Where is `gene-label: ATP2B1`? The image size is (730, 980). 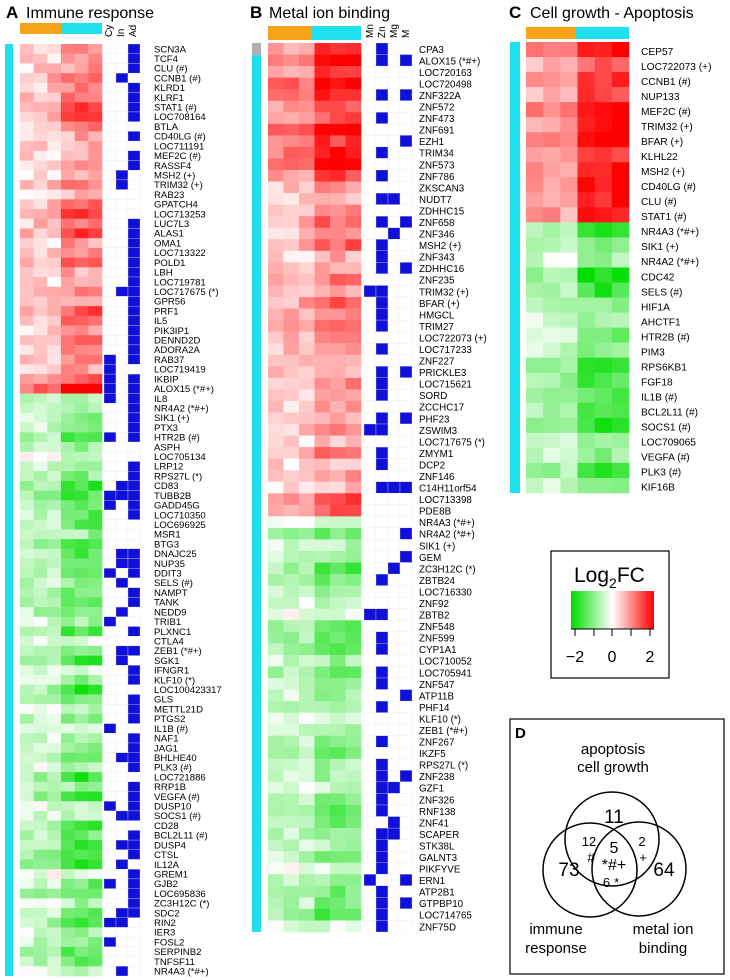 gene-label: ATP2B1 is located at coordinates (437, 893).